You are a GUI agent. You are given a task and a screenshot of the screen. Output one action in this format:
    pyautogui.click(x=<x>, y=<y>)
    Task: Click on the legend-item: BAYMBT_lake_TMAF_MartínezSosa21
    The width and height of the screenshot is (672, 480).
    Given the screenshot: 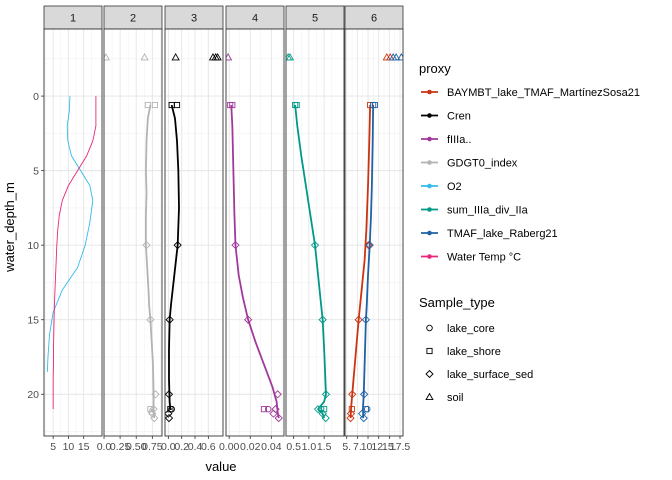 What is the action you would take?
    pyautogui.click(x=530, y=93)
    